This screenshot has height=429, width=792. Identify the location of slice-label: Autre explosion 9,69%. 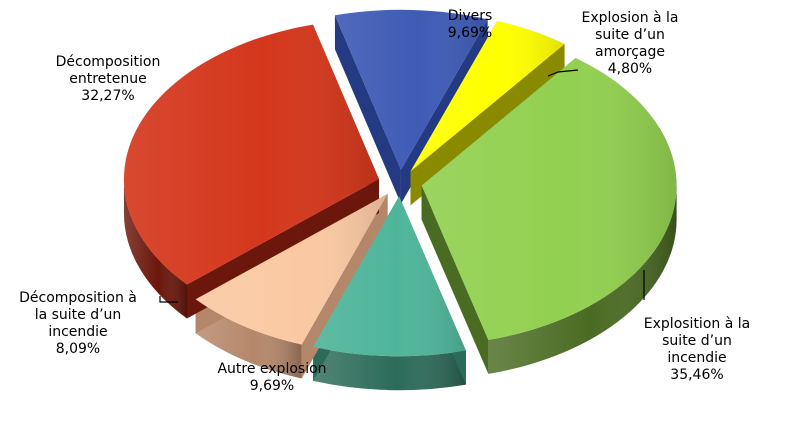
(271, 377).